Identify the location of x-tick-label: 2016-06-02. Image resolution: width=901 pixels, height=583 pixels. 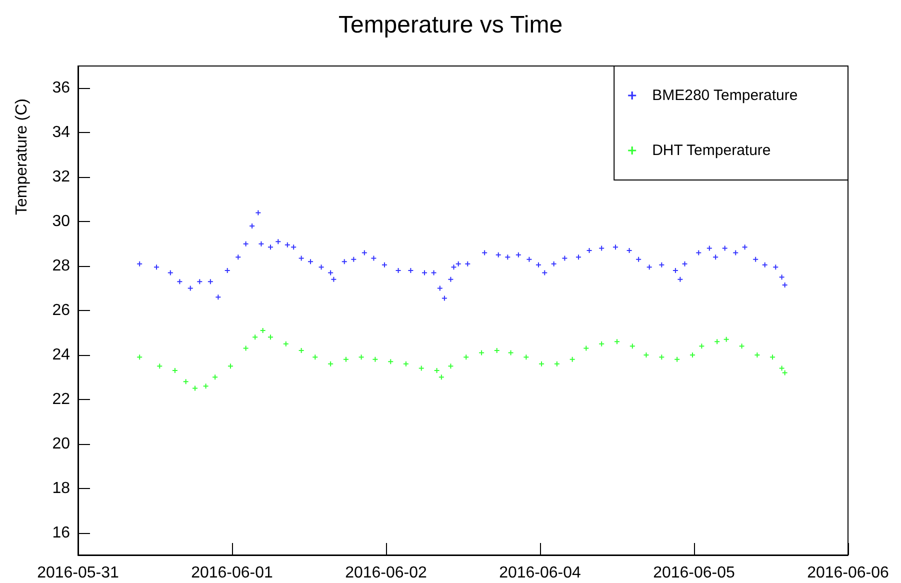
(386, 573).